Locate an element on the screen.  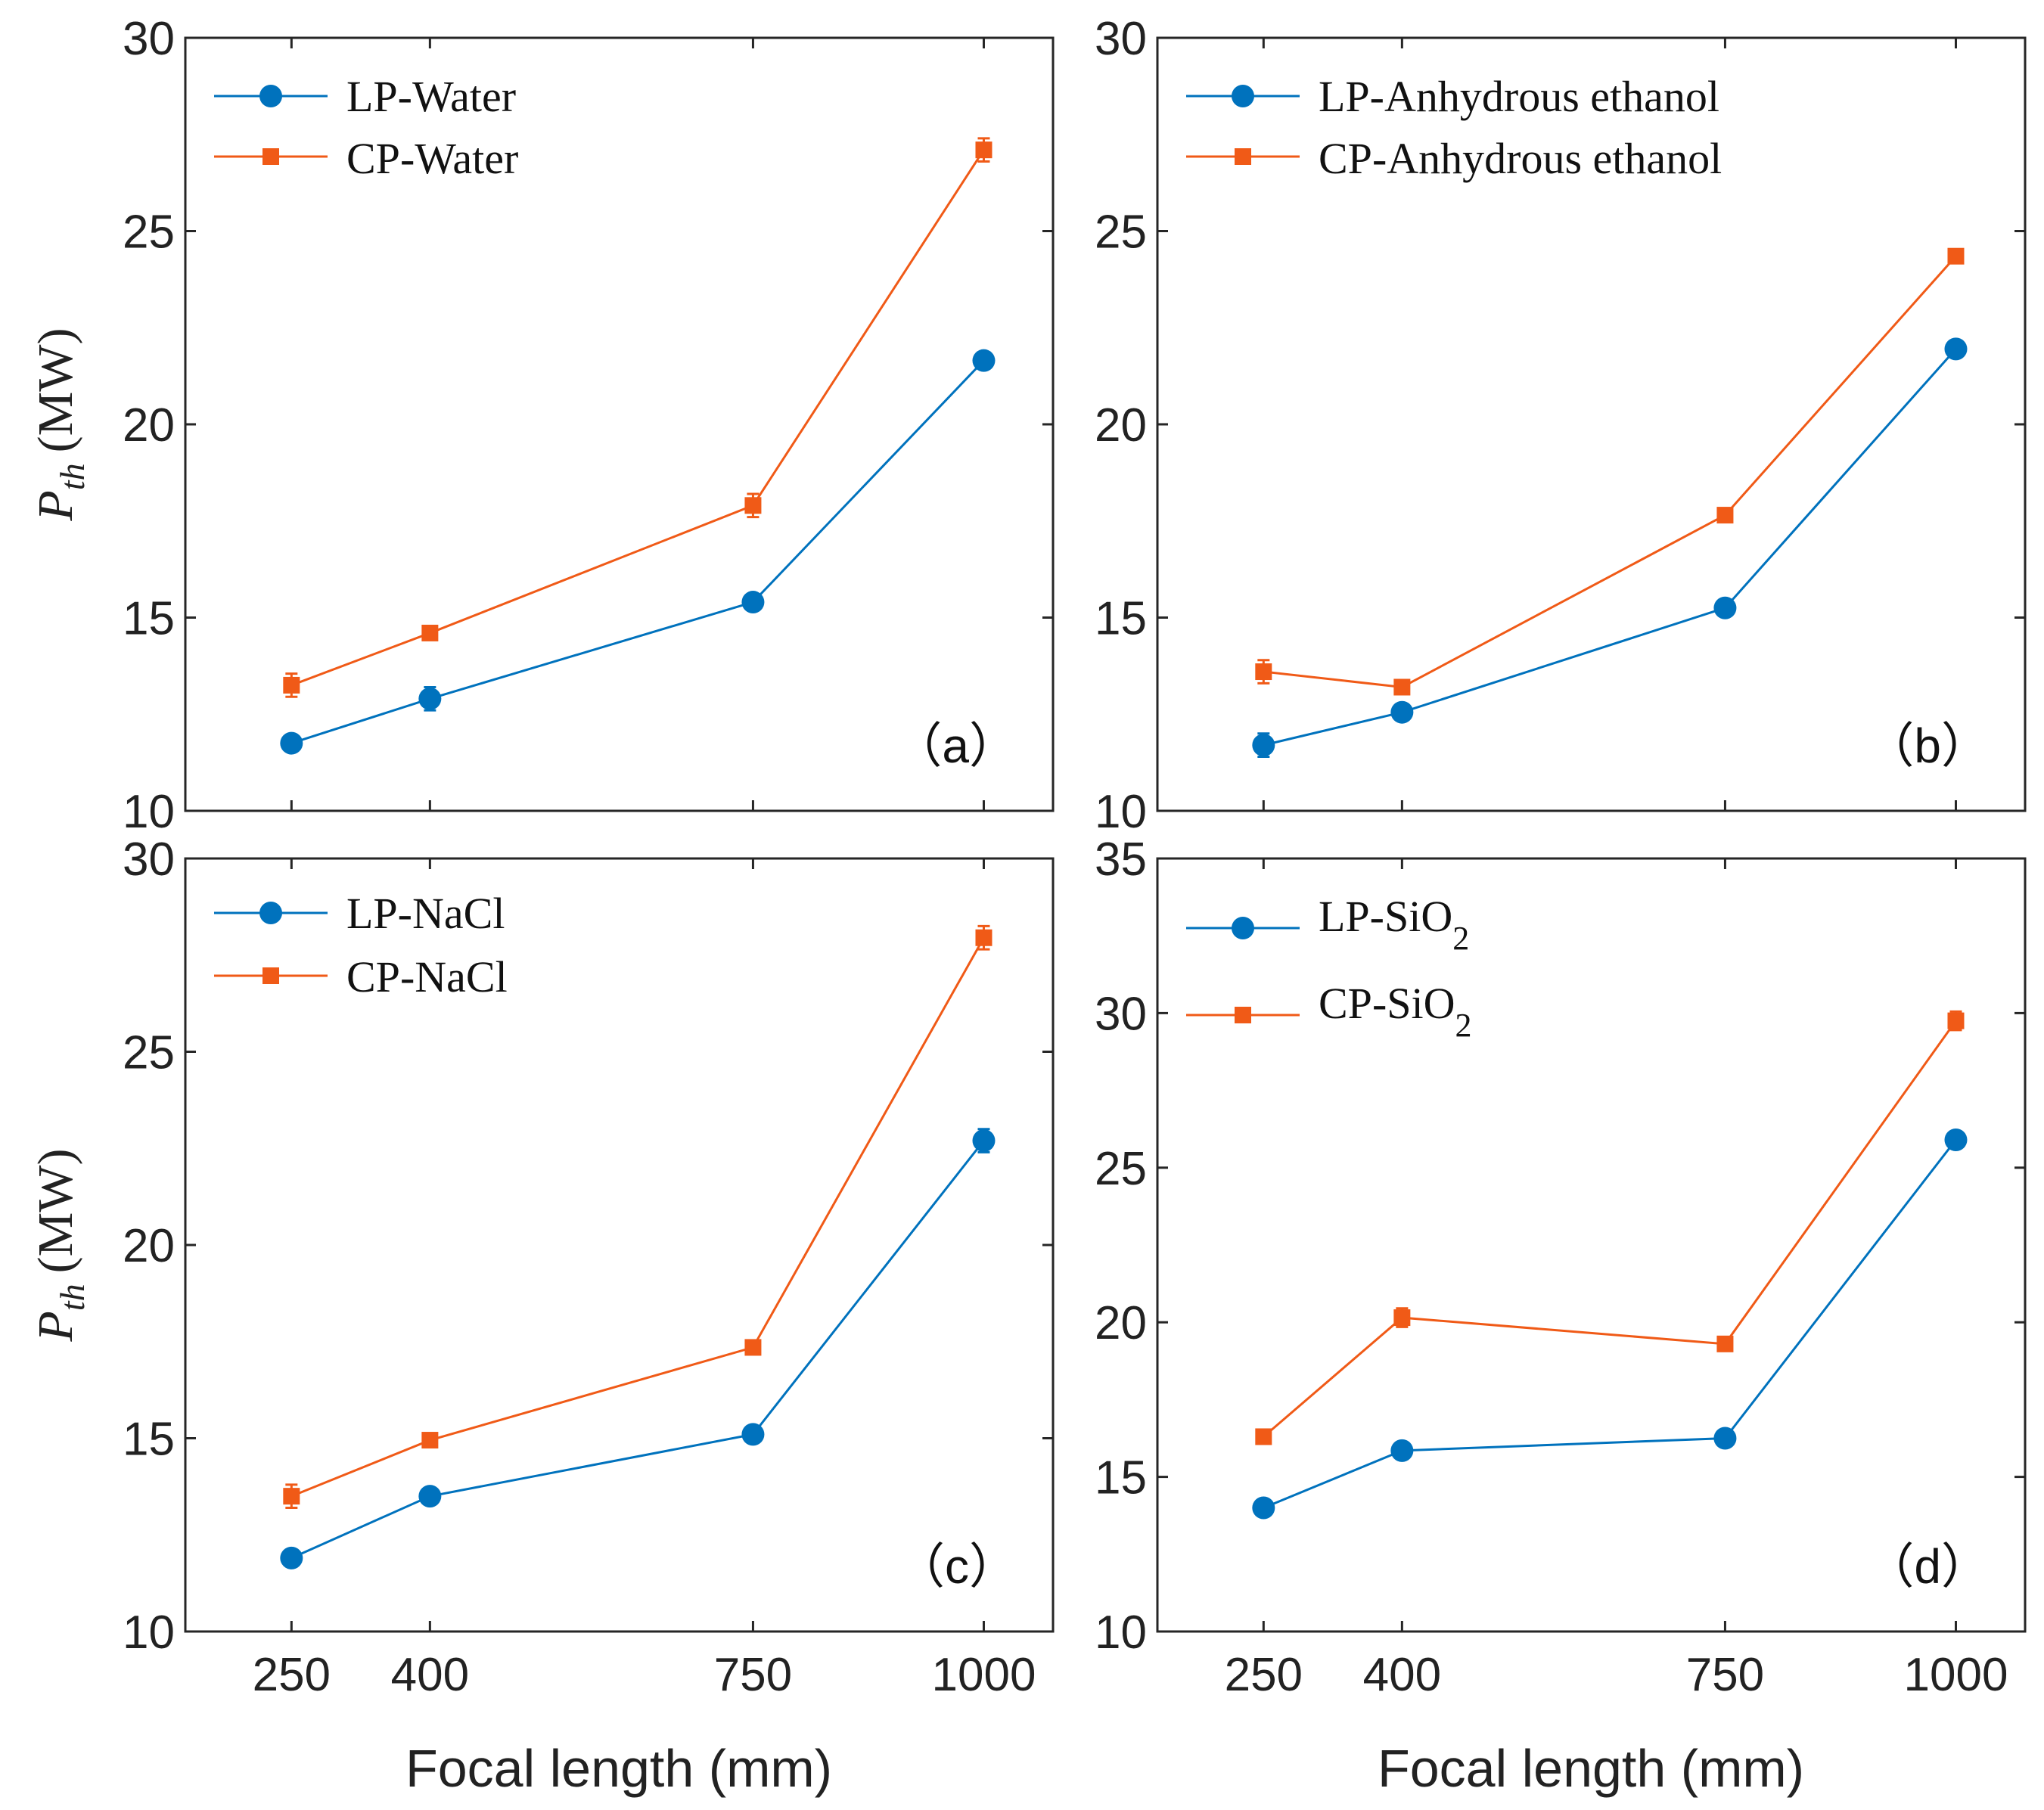
panel-d-label: （d） is located at coordinates (1927, 1567).